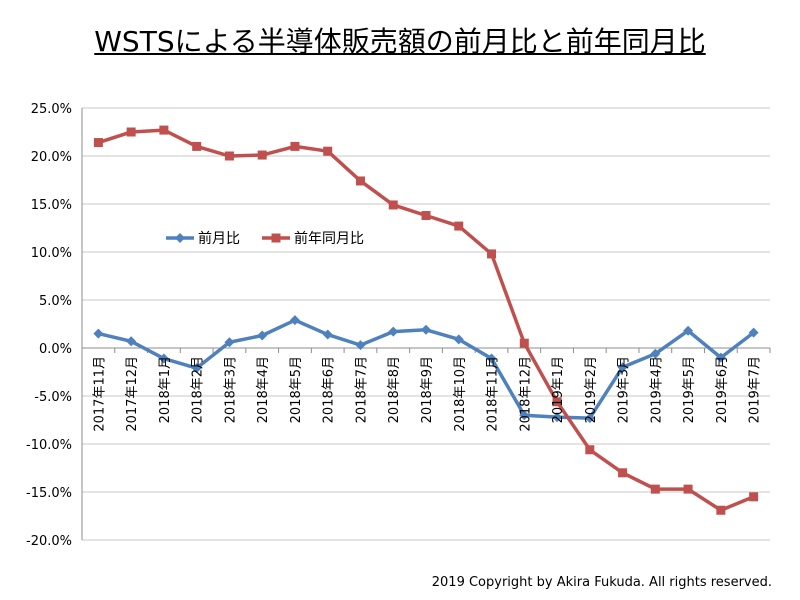  I want to click on y-tick-label: 25.0%, so click(51, 109).